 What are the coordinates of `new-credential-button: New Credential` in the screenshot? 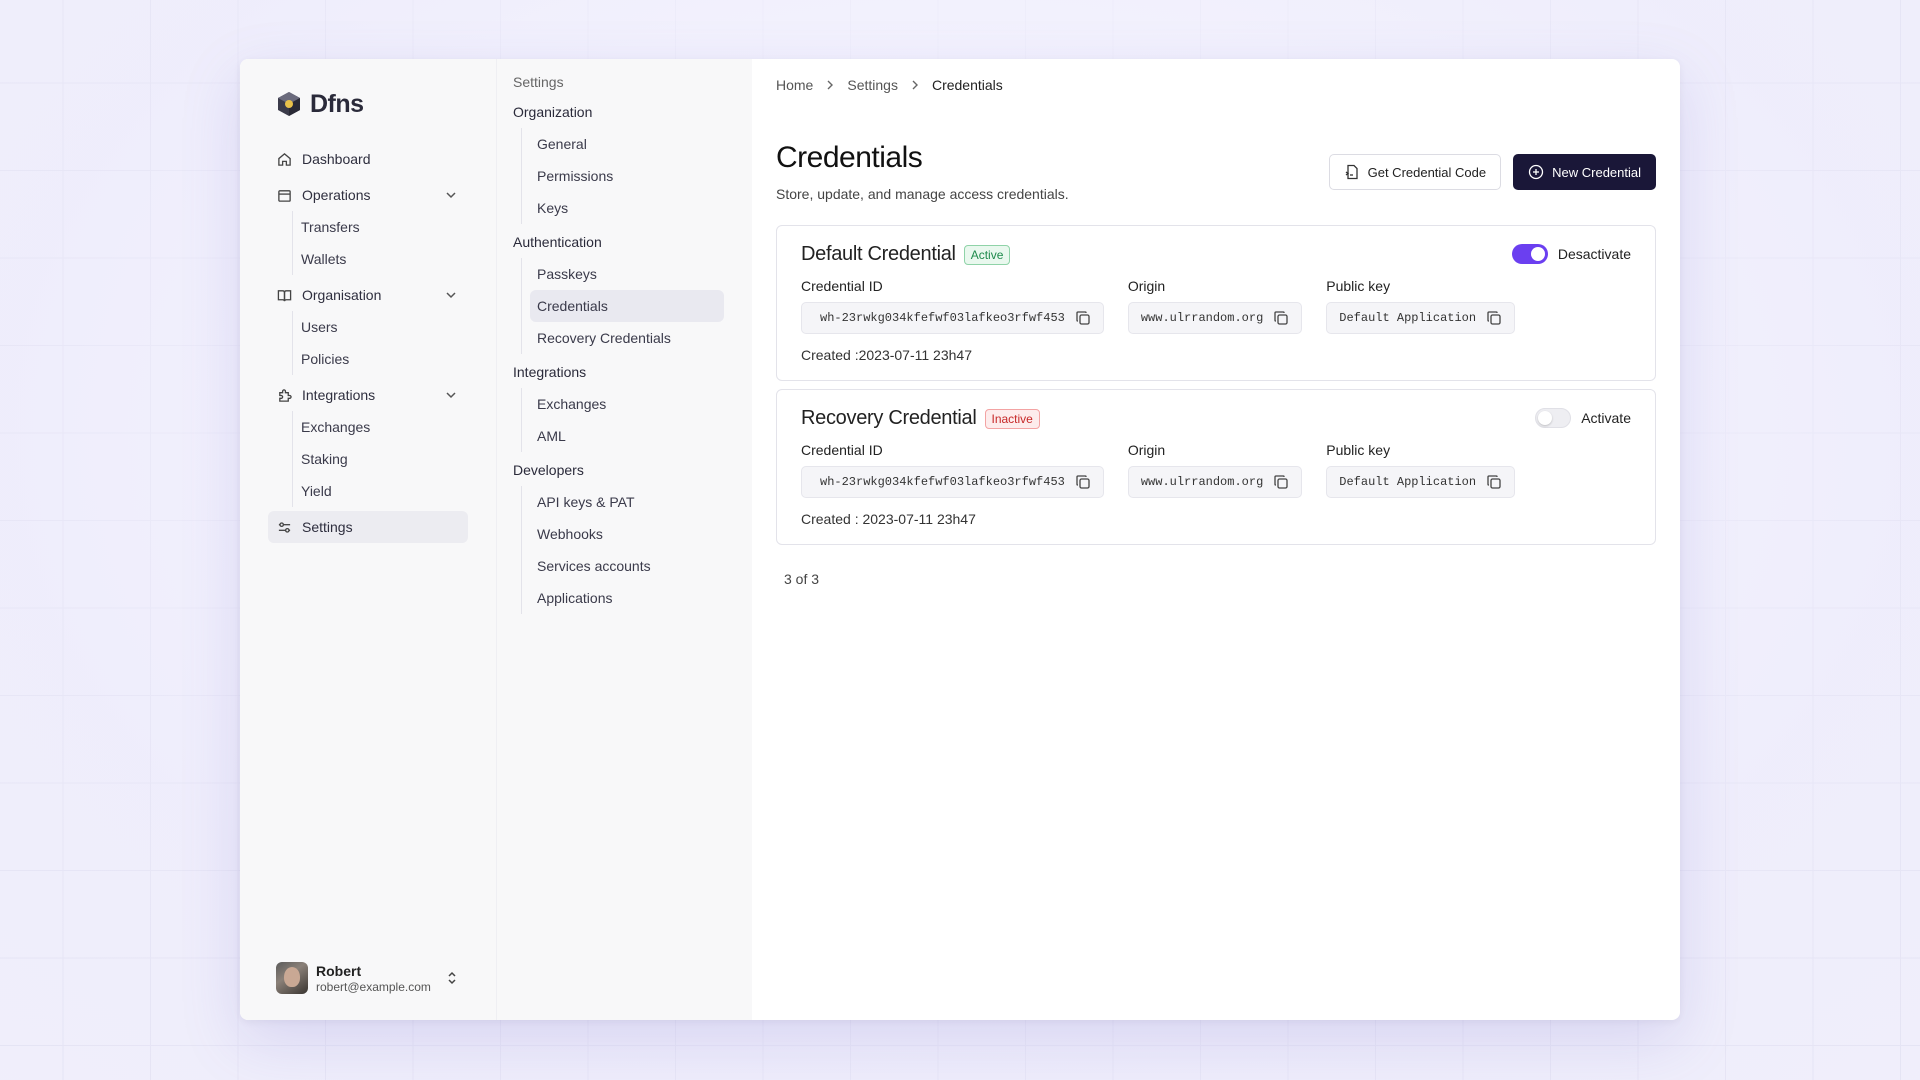 It's located at (1584, 172).